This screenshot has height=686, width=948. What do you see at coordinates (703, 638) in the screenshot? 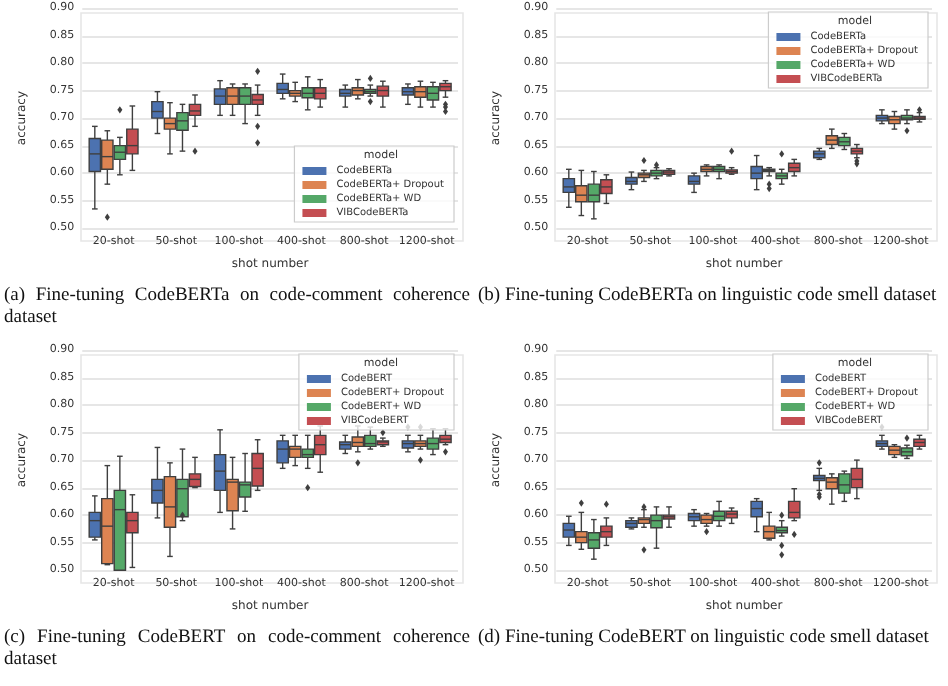
I see `text: (d) Fine-tuning CodeBERT on linguistic code smell dataset` at bounding box center [703, 638].